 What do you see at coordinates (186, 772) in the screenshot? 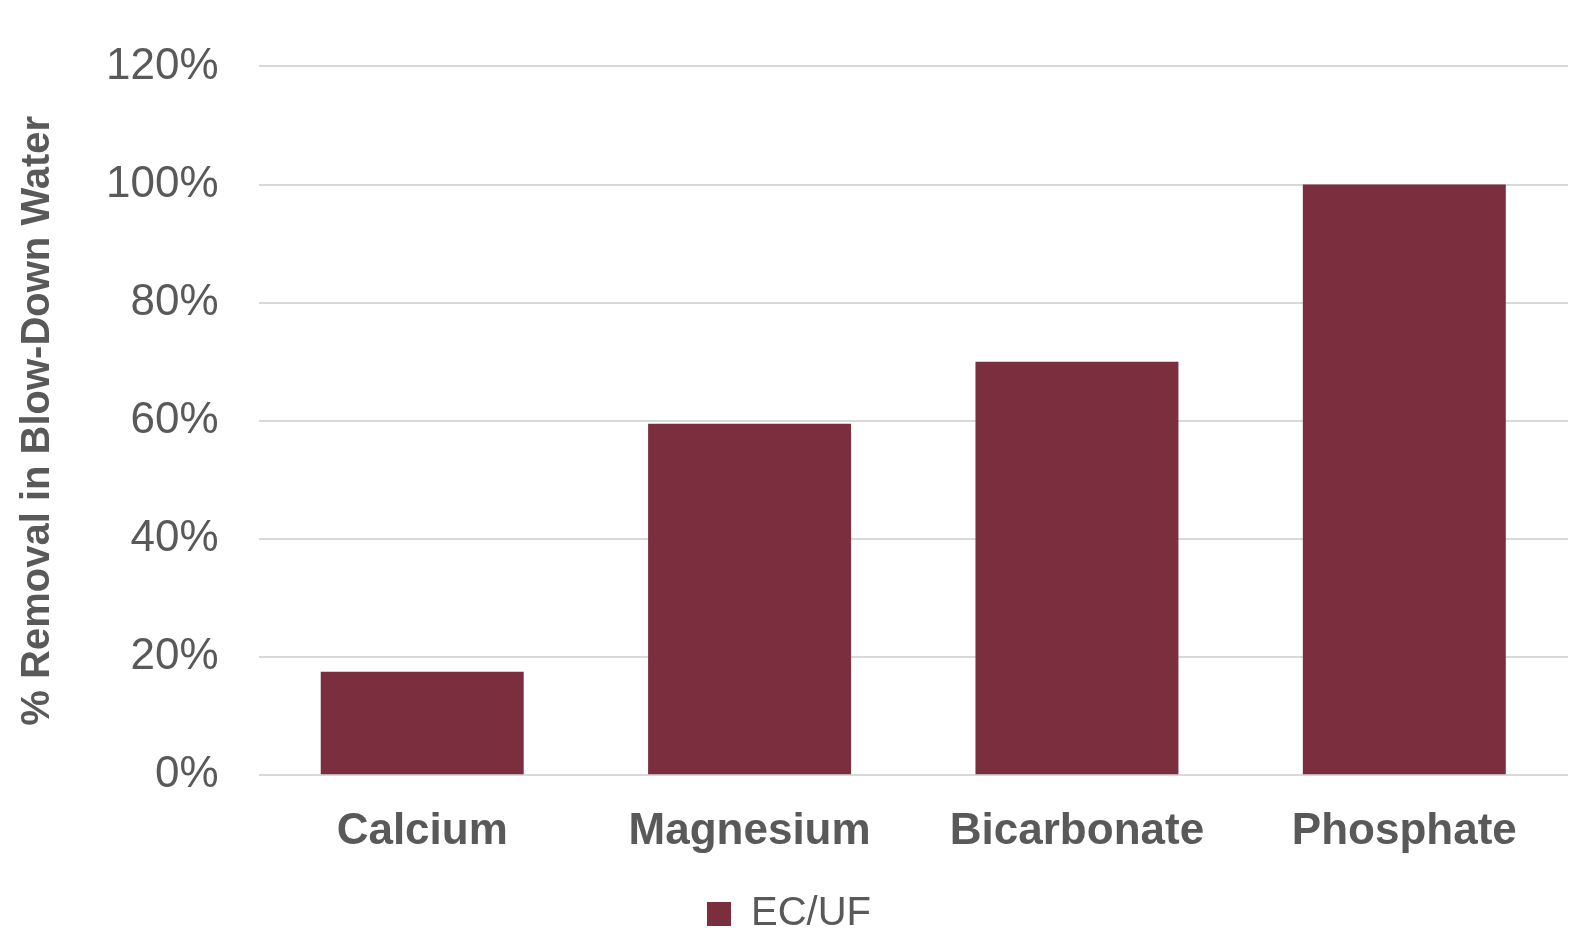
I see `y-tick-label: 0%` at bounding box center [186, 772].